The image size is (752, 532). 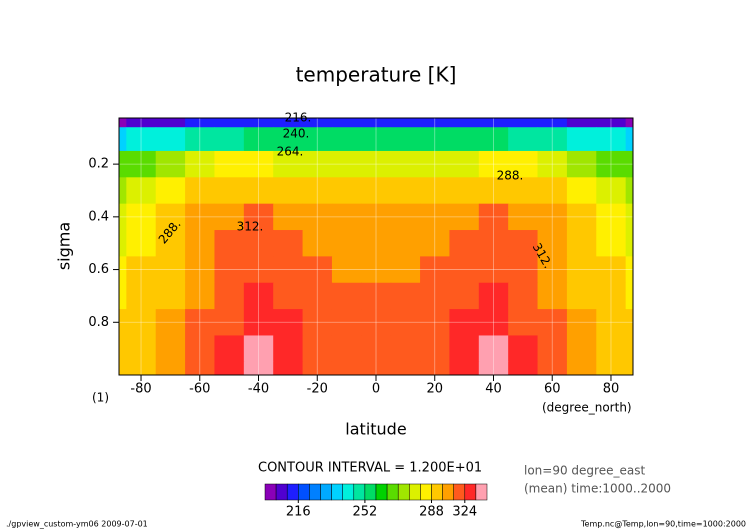 What do you see at coordinates (464, 512) in the screenshot?
I see `colorbar-tick-label: 324` at bounding box center [464, 512].